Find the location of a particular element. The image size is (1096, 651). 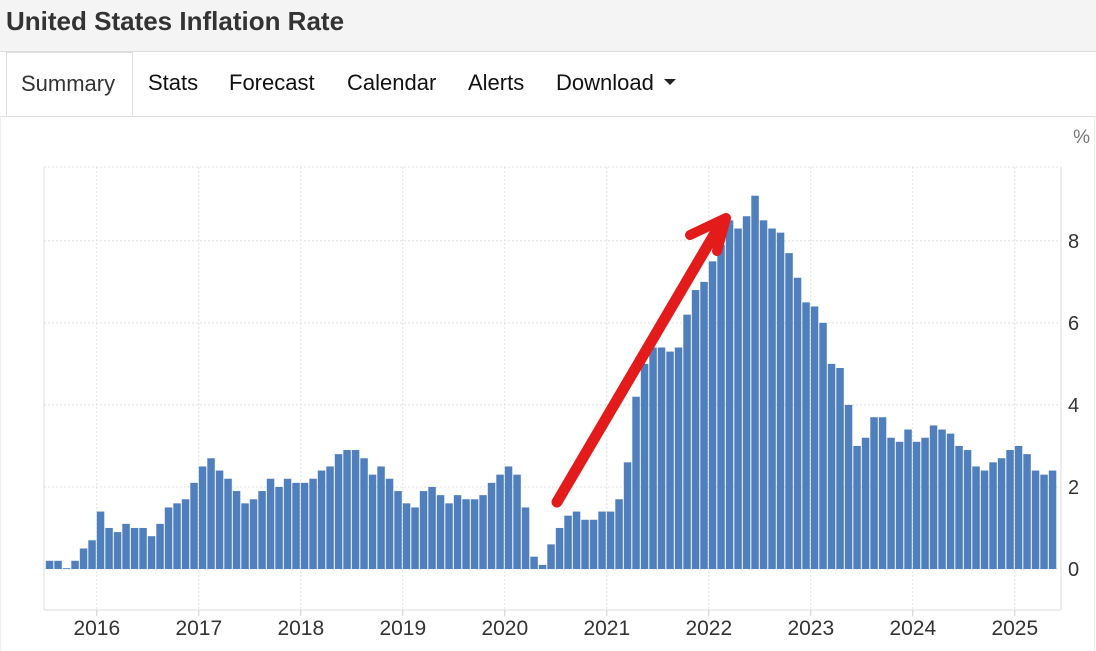

x-tick-label: 2024 is located at coordinates (912, 628).